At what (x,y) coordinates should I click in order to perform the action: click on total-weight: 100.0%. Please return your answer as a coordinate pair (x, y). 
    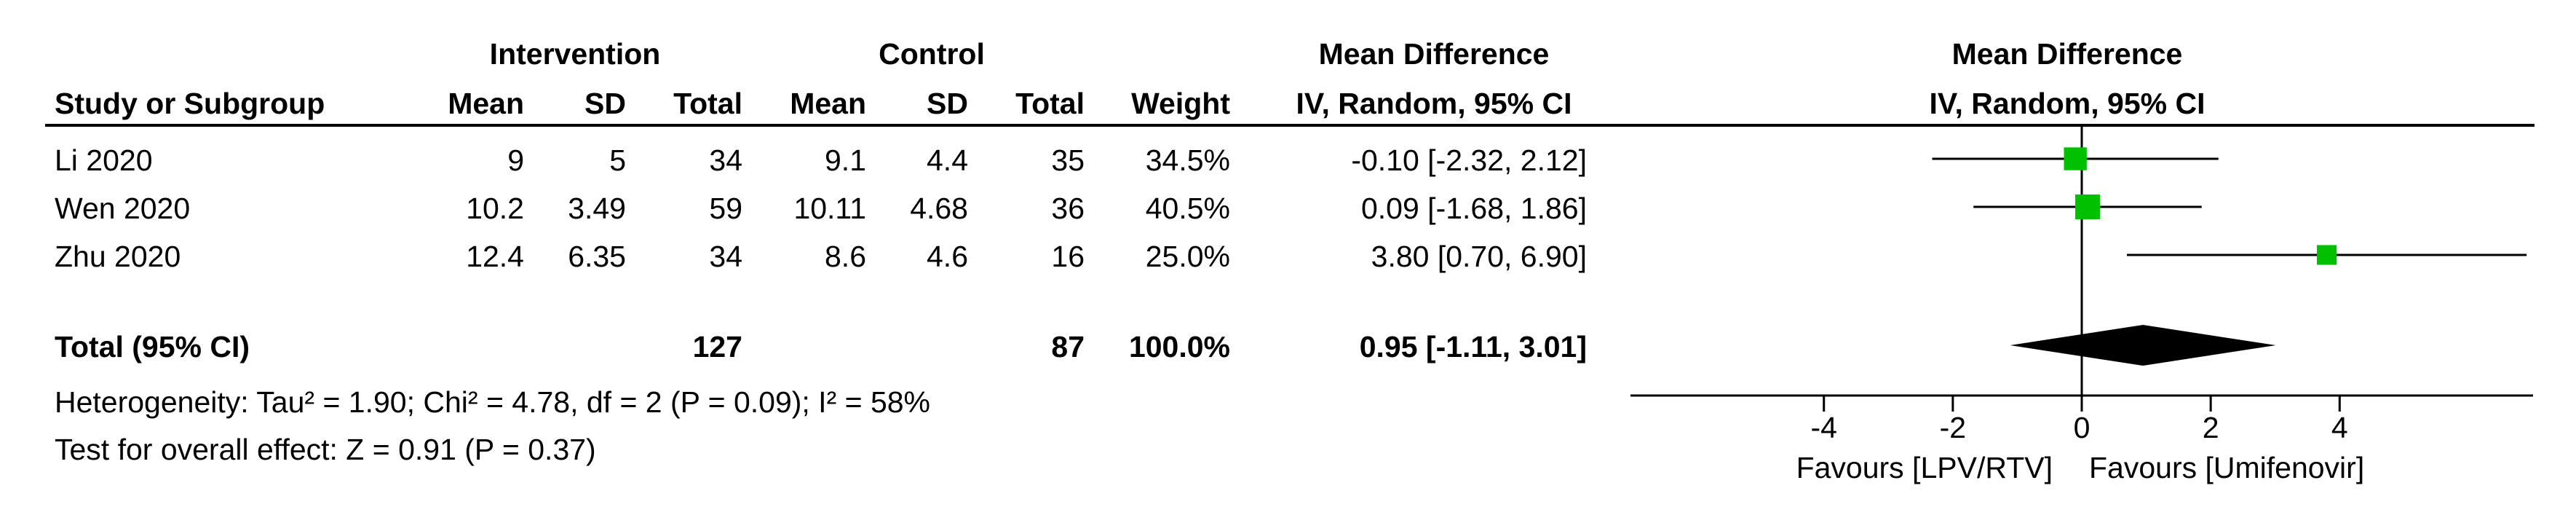
    Looking at the image, I should click on (1179, 346).